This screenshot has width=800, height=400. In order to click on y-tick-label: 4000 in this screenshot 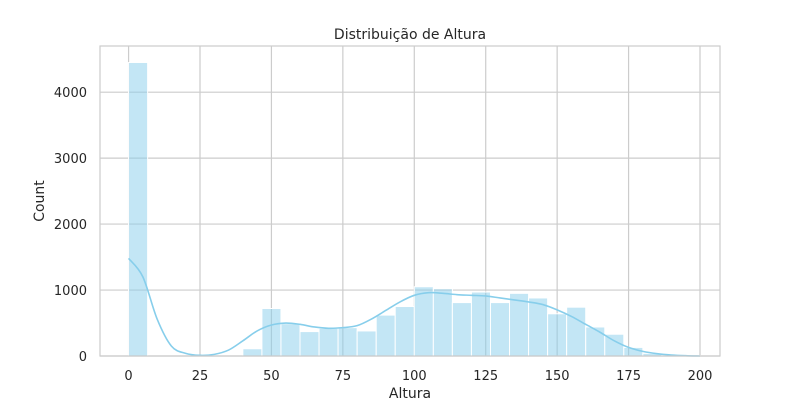, I will do `click(70, 93)`.